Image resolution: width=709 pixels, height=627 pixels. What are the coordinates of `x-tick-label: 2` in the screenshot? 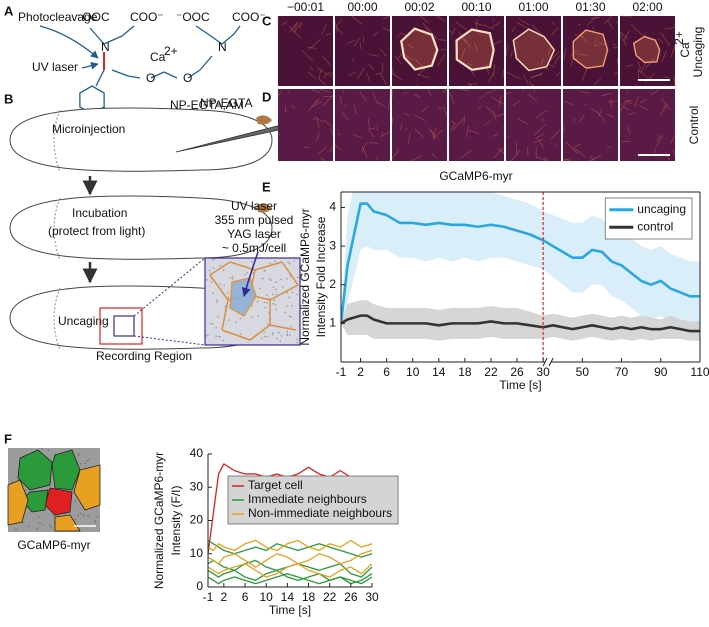 It's located at (360, 372).